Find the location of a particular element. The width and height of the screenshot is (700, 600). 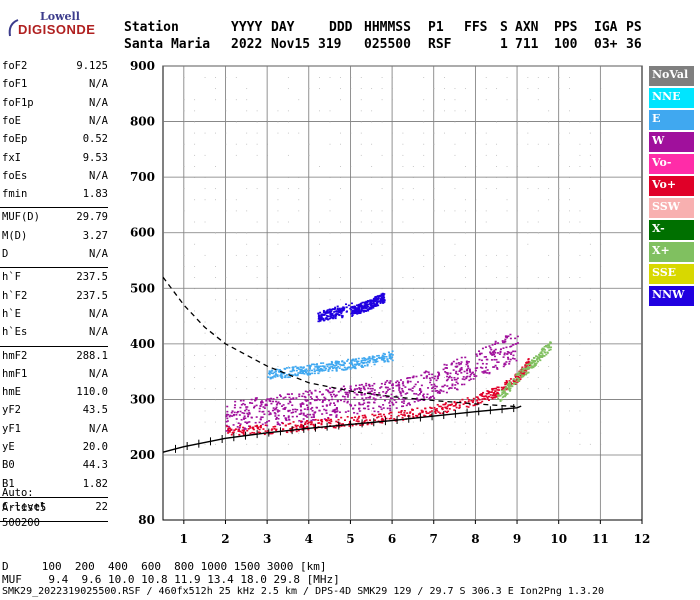

x-tick-label: 8 is located at coordinates (475, 539).